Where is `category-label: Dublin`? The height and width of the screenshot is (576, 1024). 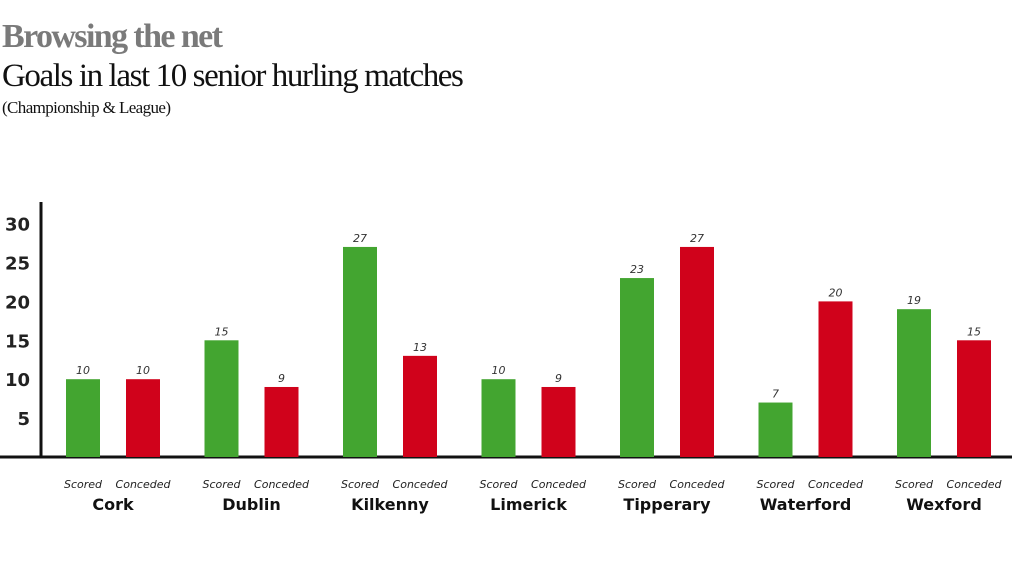 category-label: Dublin is located at coordinates (251, 504).